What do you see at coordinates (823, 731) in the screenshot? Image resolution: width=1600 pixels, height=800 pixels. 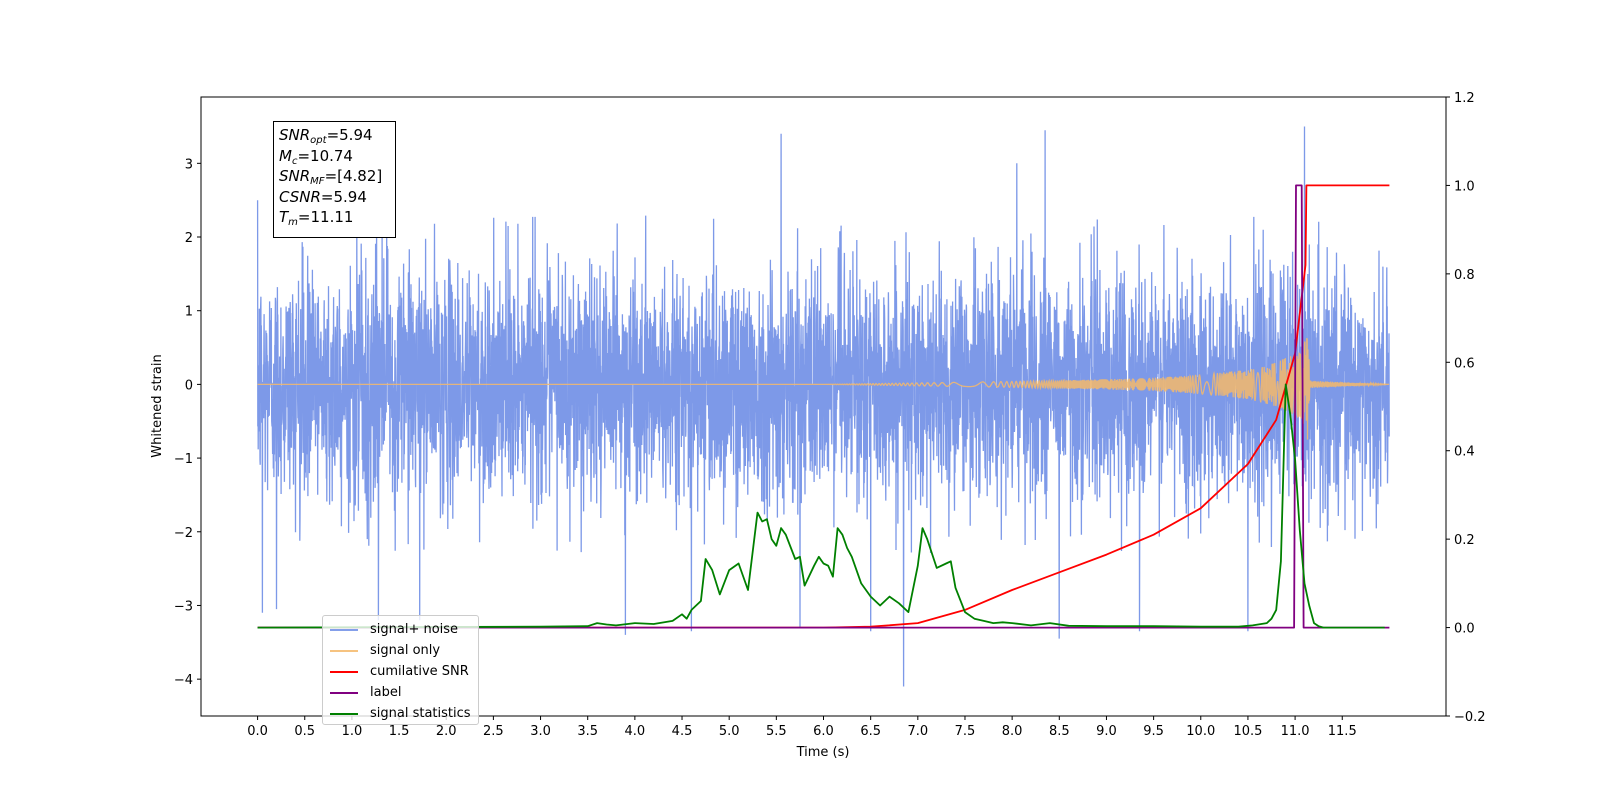 I see `x-tick-label: 6.0` at bounding box center [823, 731].